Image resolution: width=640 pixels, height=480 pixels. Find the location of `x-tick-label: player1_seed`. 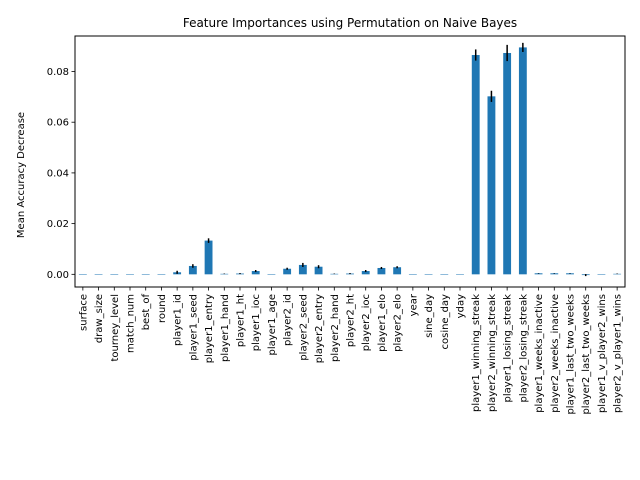

x-tick-label: player1_seed is located at coordinates (193, 327).